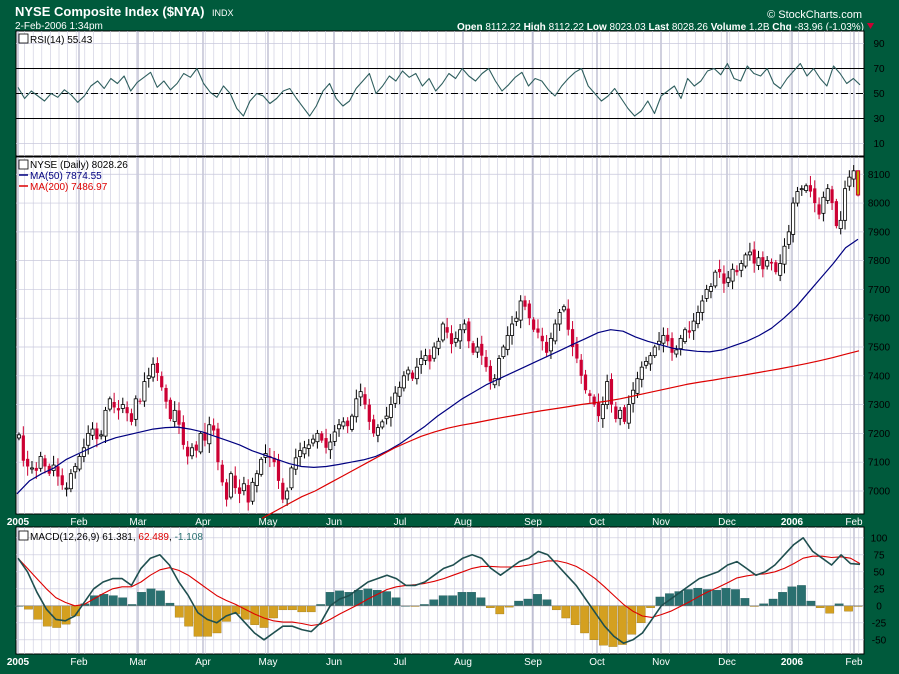 Image resolution: width=899 pixels, height=674 pixels. What do you see at coordinates (535, 27) in the screenshot?
I see `high-label: High` at bounding box center [535, 27].